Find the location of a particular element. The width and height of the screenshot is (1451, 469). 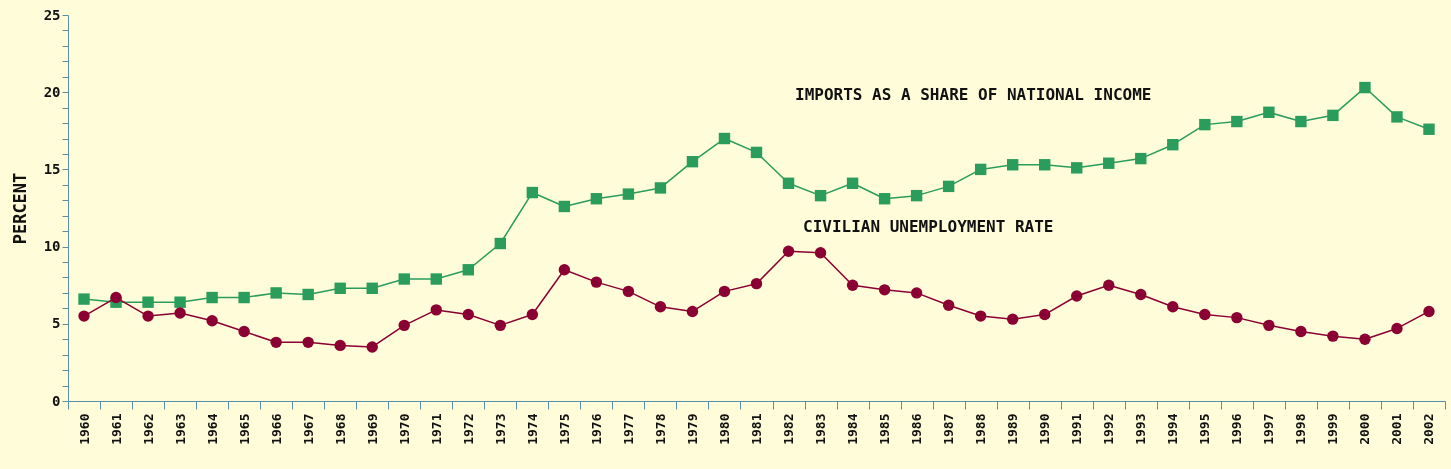

x-tick-label: 1996 is located at coordinates (1237, 429).